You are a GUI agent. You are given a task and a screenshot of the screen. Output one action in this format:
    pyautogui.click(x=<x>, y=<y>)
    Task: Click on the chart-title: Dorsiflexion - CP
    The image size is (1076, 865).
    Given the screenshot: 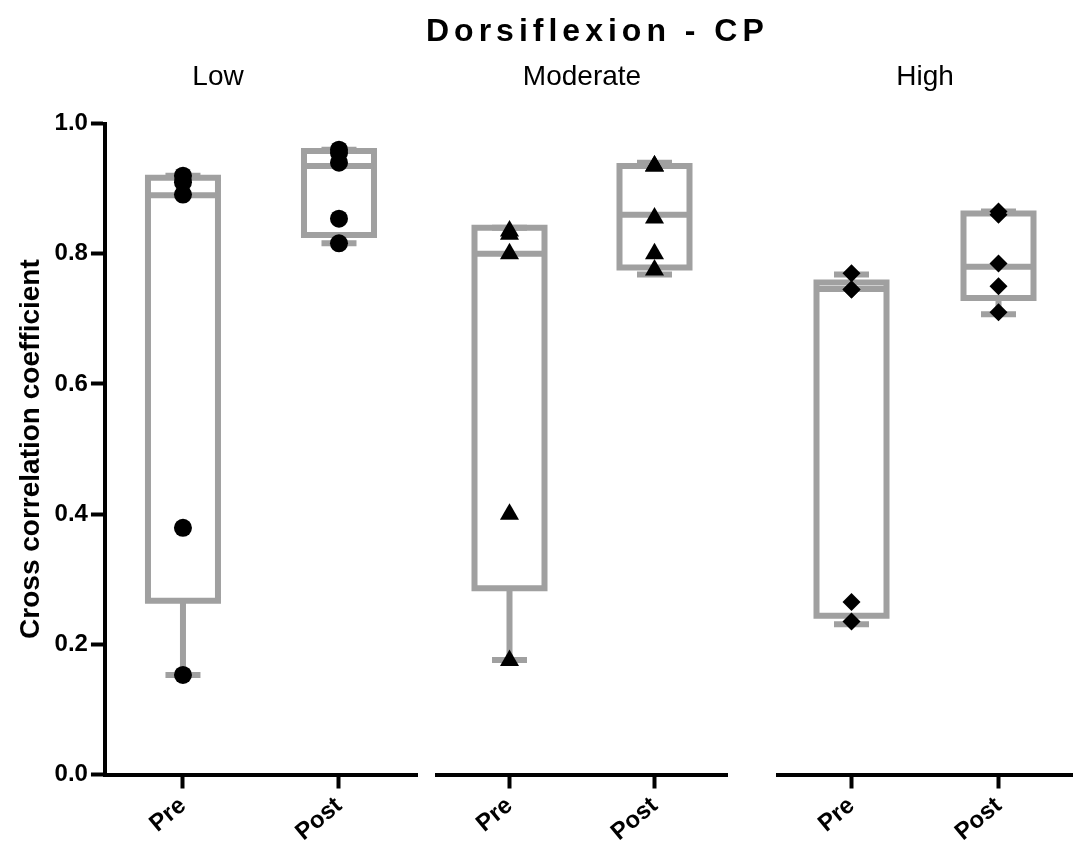 What is the action you would take?
    pyautogui.click(x=597, y=30)
    